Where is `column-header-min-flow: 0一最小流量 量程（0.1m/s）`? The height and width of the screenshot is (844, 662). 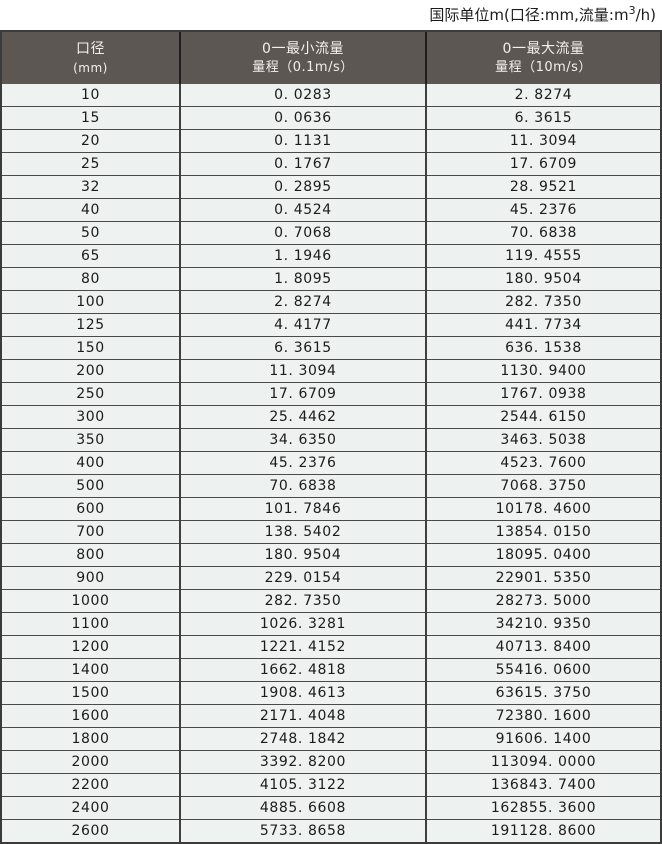
column-header-min-flow: 0一最小流量 量程（0.1m/s） is located at coordinates (303, 58).